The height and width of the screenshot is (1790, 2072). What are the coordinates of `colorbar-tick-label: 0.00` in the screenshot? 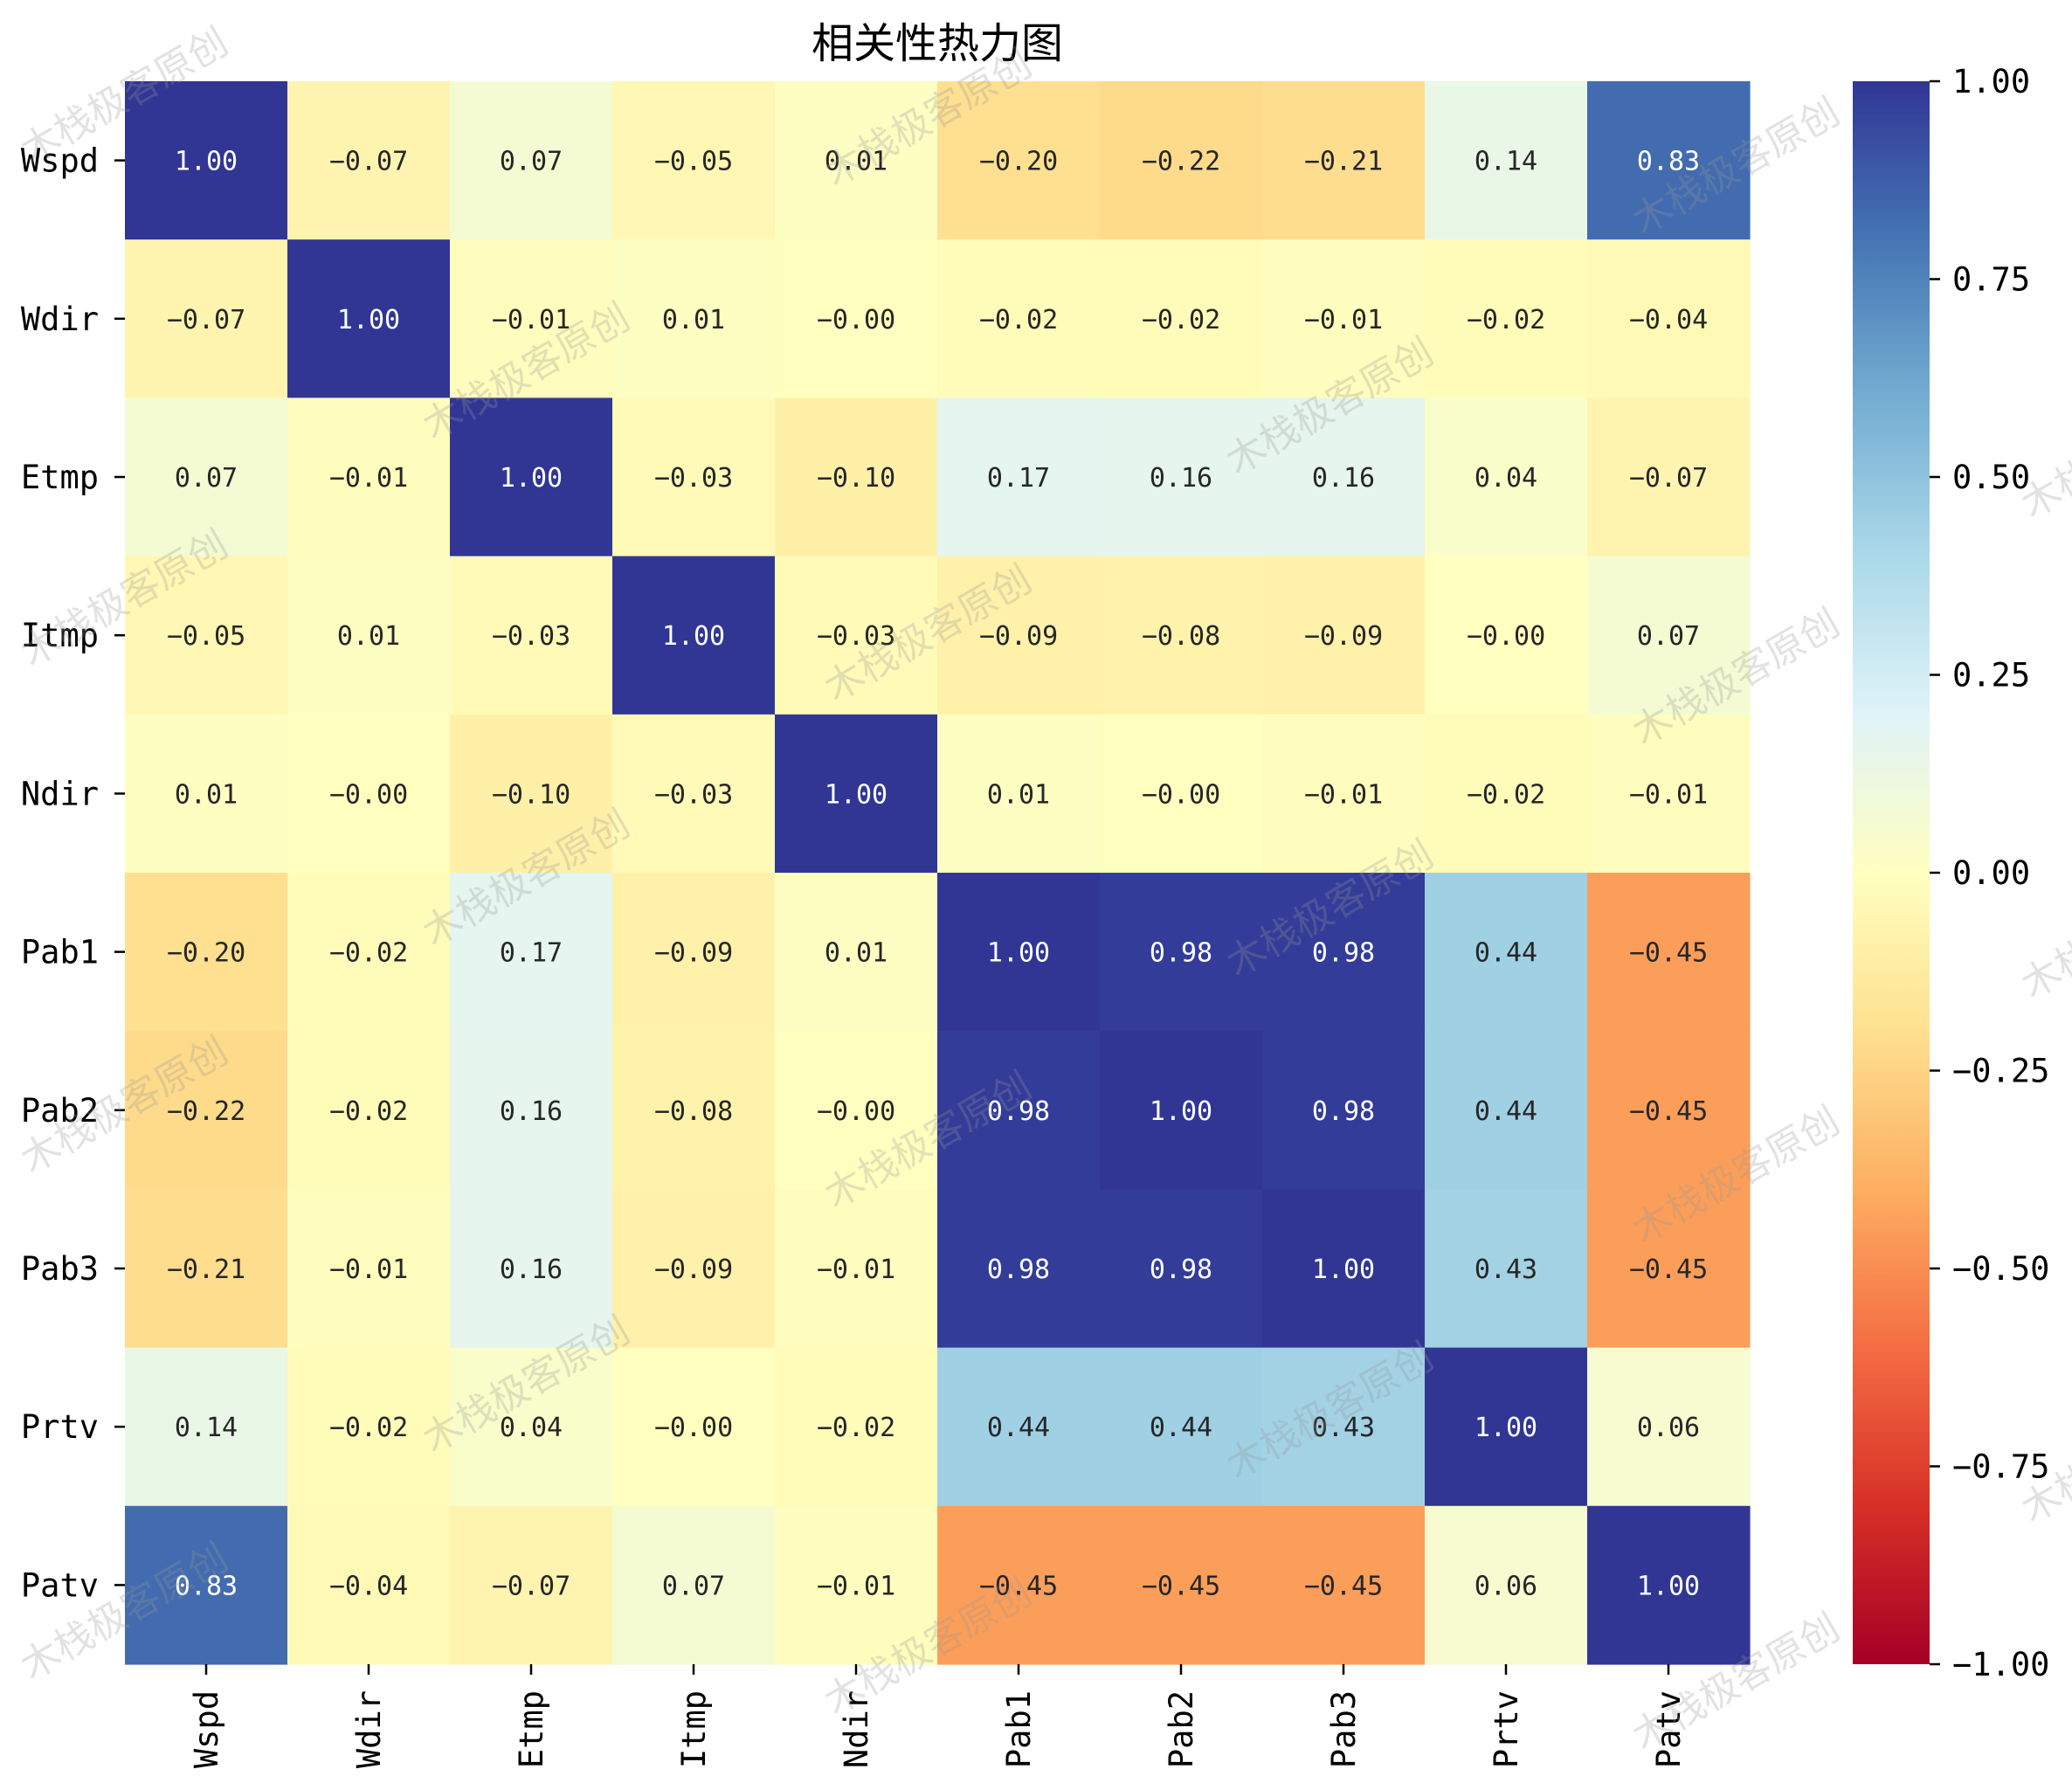 It's located at (1991, 873).